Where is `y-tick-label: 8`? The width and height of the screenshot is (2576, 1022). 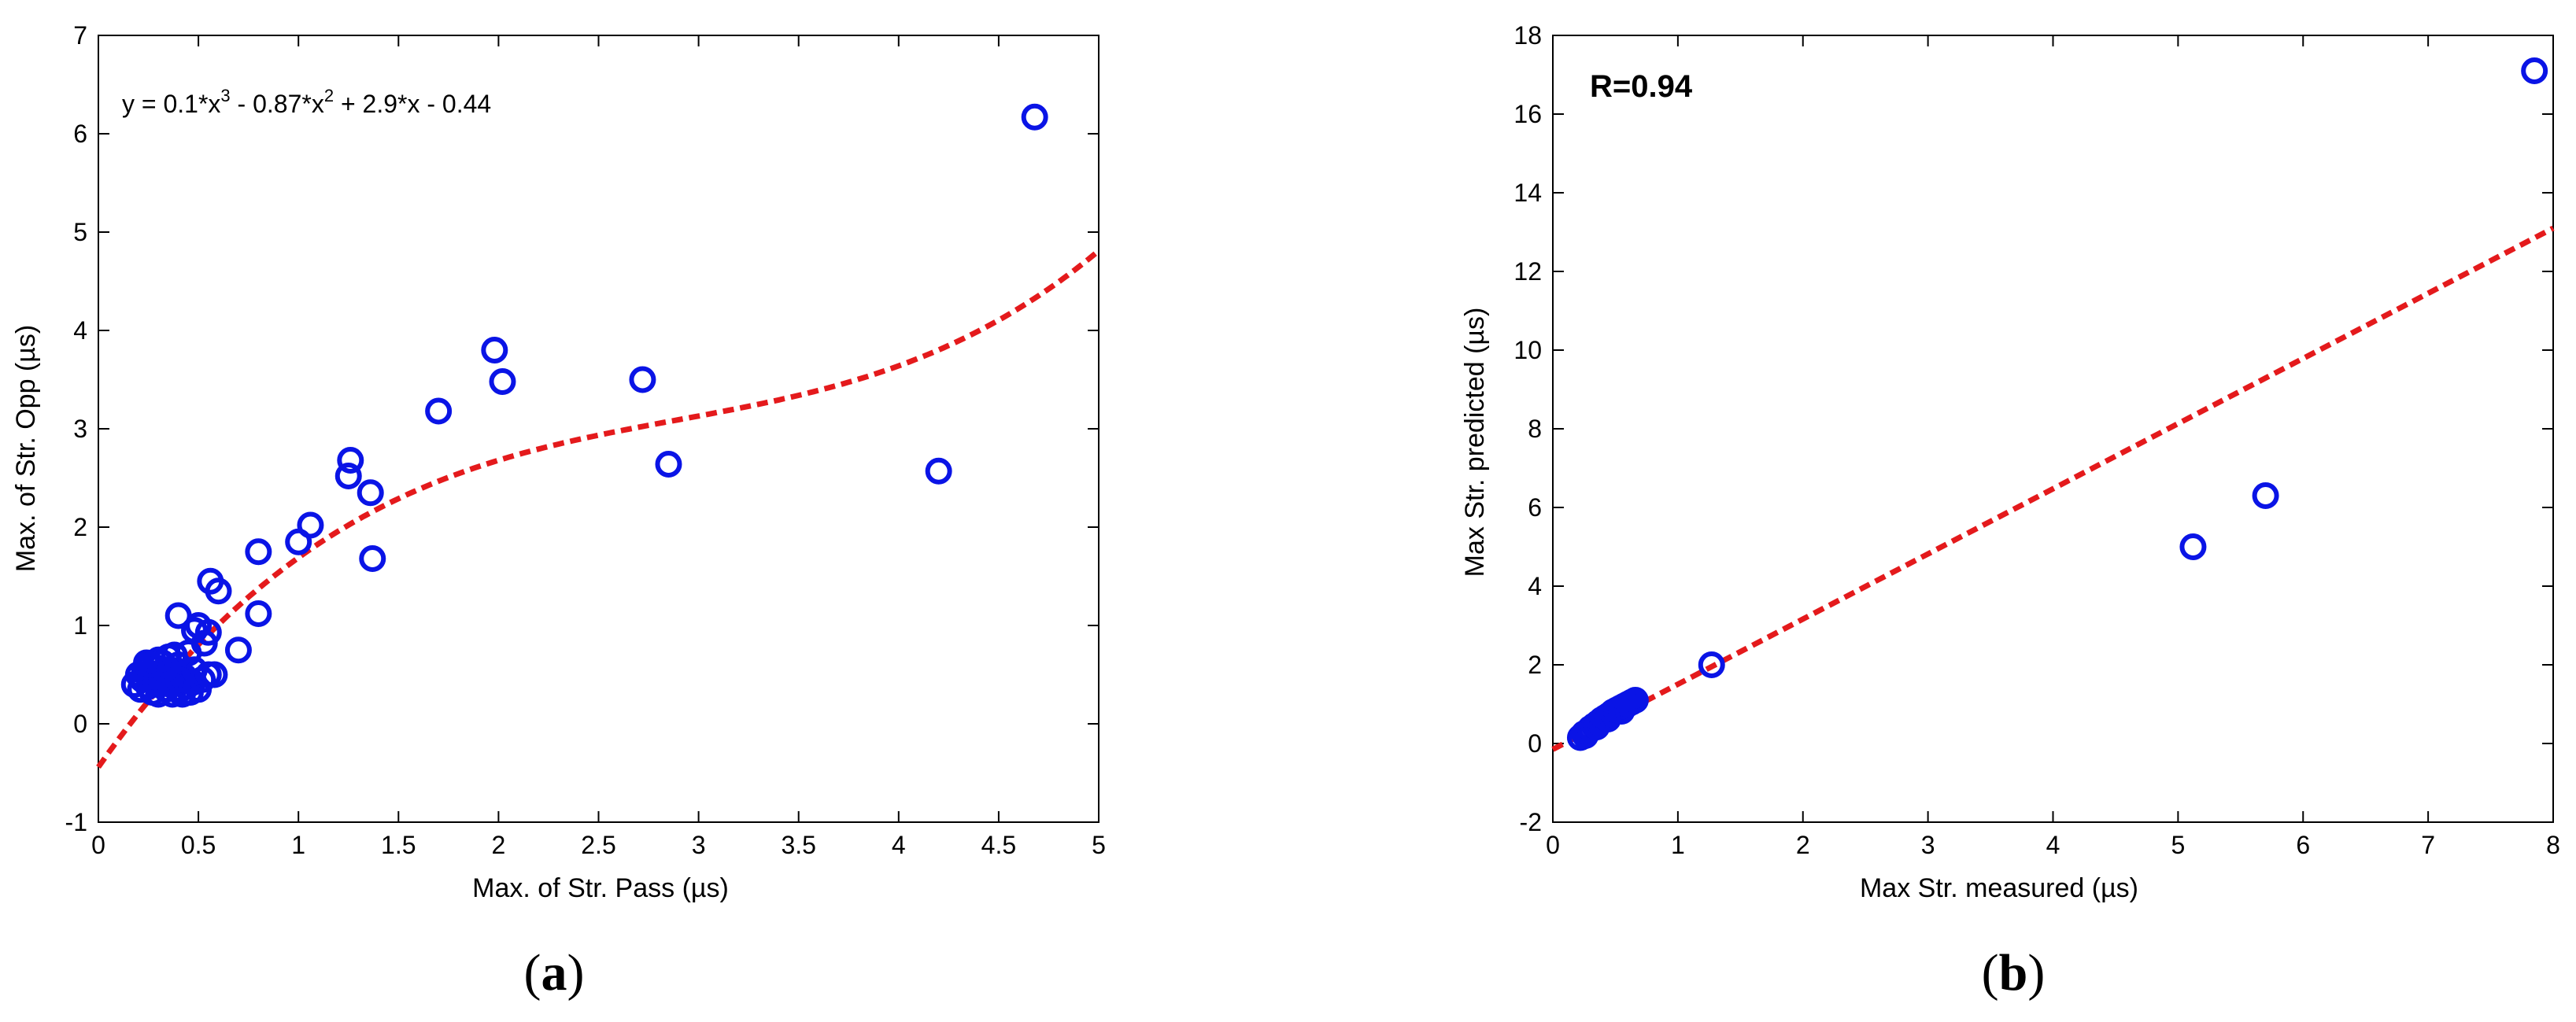
y-tick-label: 8 is located at coordinates (1535, 429).